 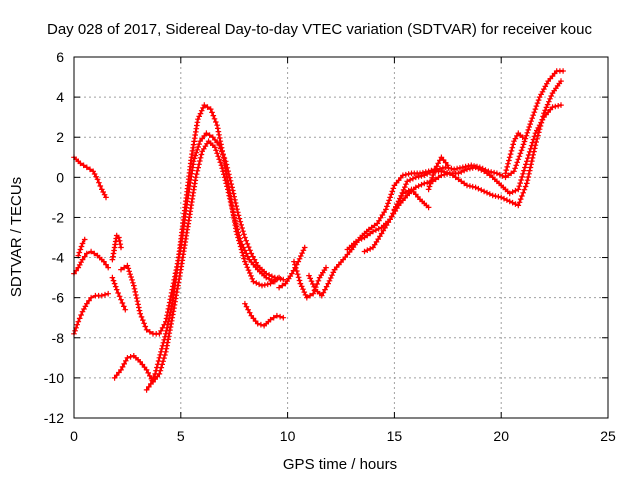 I want to click on y-tick-label: -6, so click(x=58, y=298).